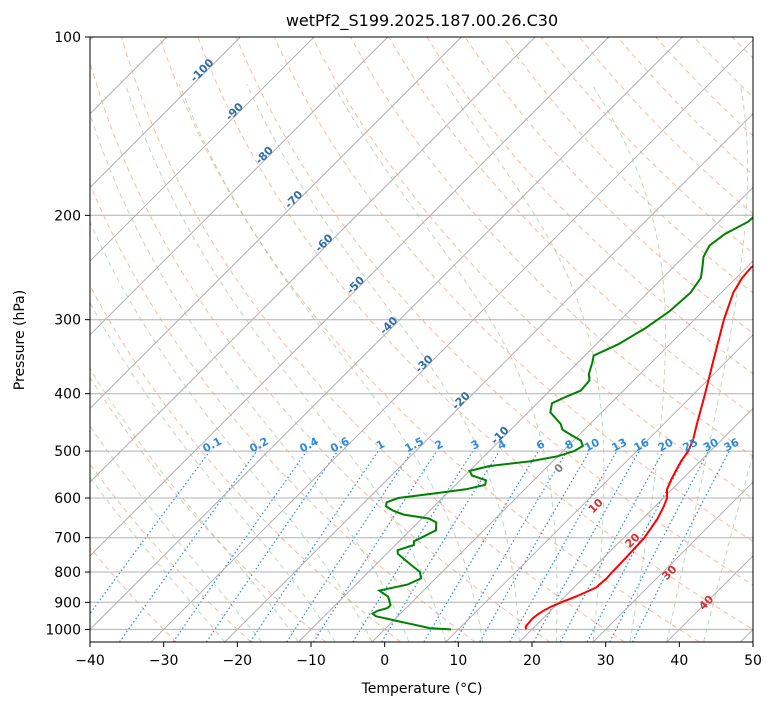 The width and height of the screenshot is (775, 708). Describe the element at coordinates (422, 689) in the screenshot. I see `x-axis-label: Temperature (°C)` at that location.